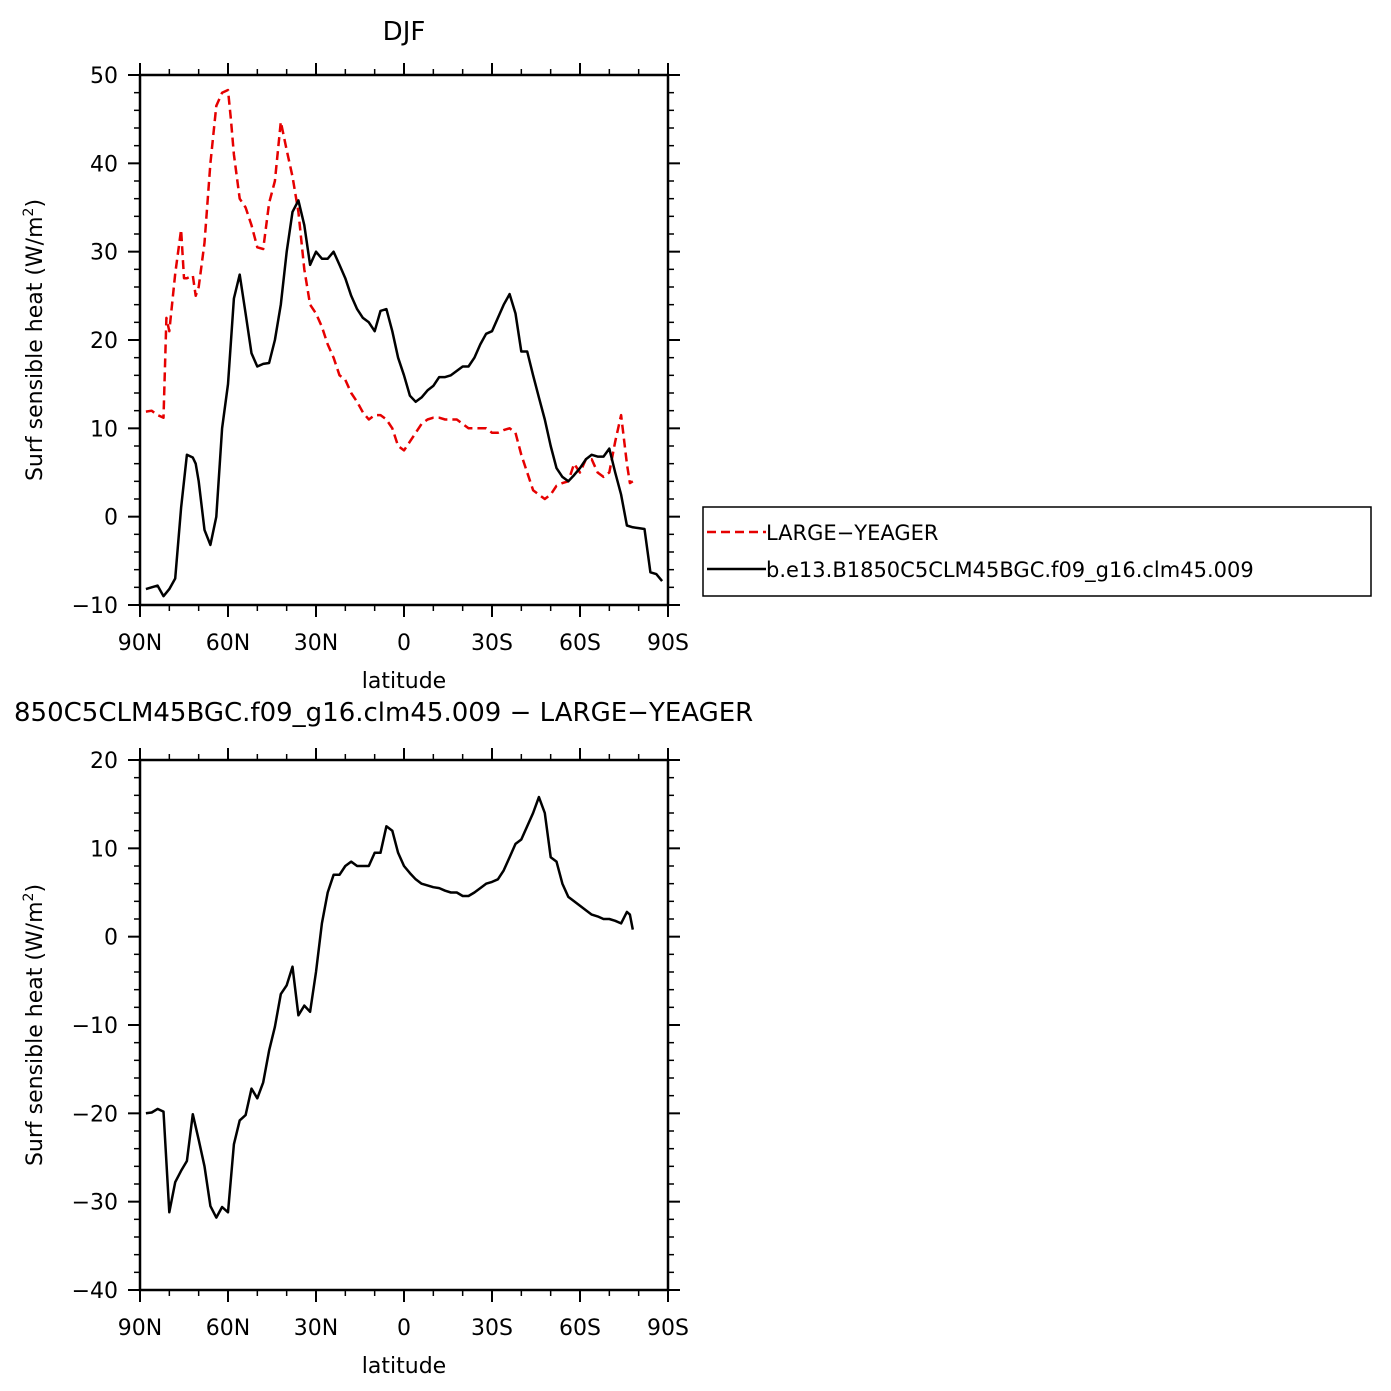 The width and height of the screenshot is (1391, 1391). I want to click on bottom-ytick-label: 0, so click(111, 938).